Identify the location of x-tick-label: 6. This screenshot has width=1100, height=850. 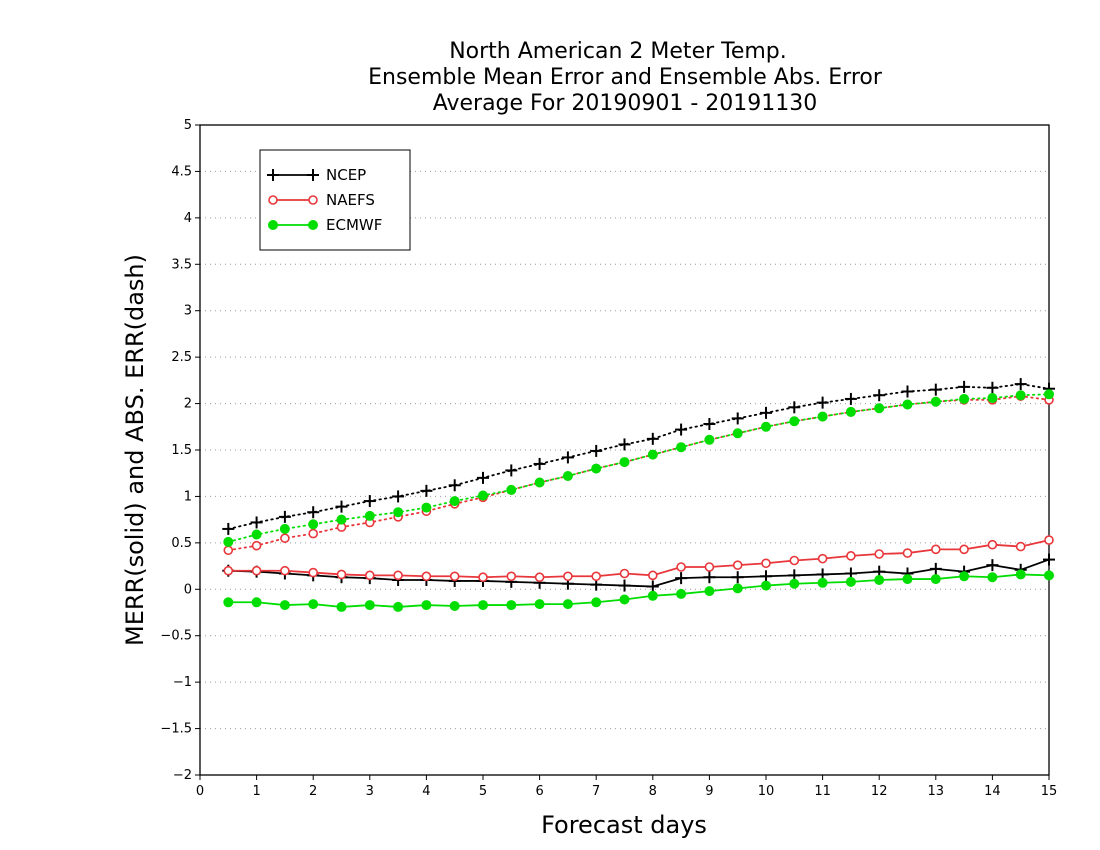
(539, 791).